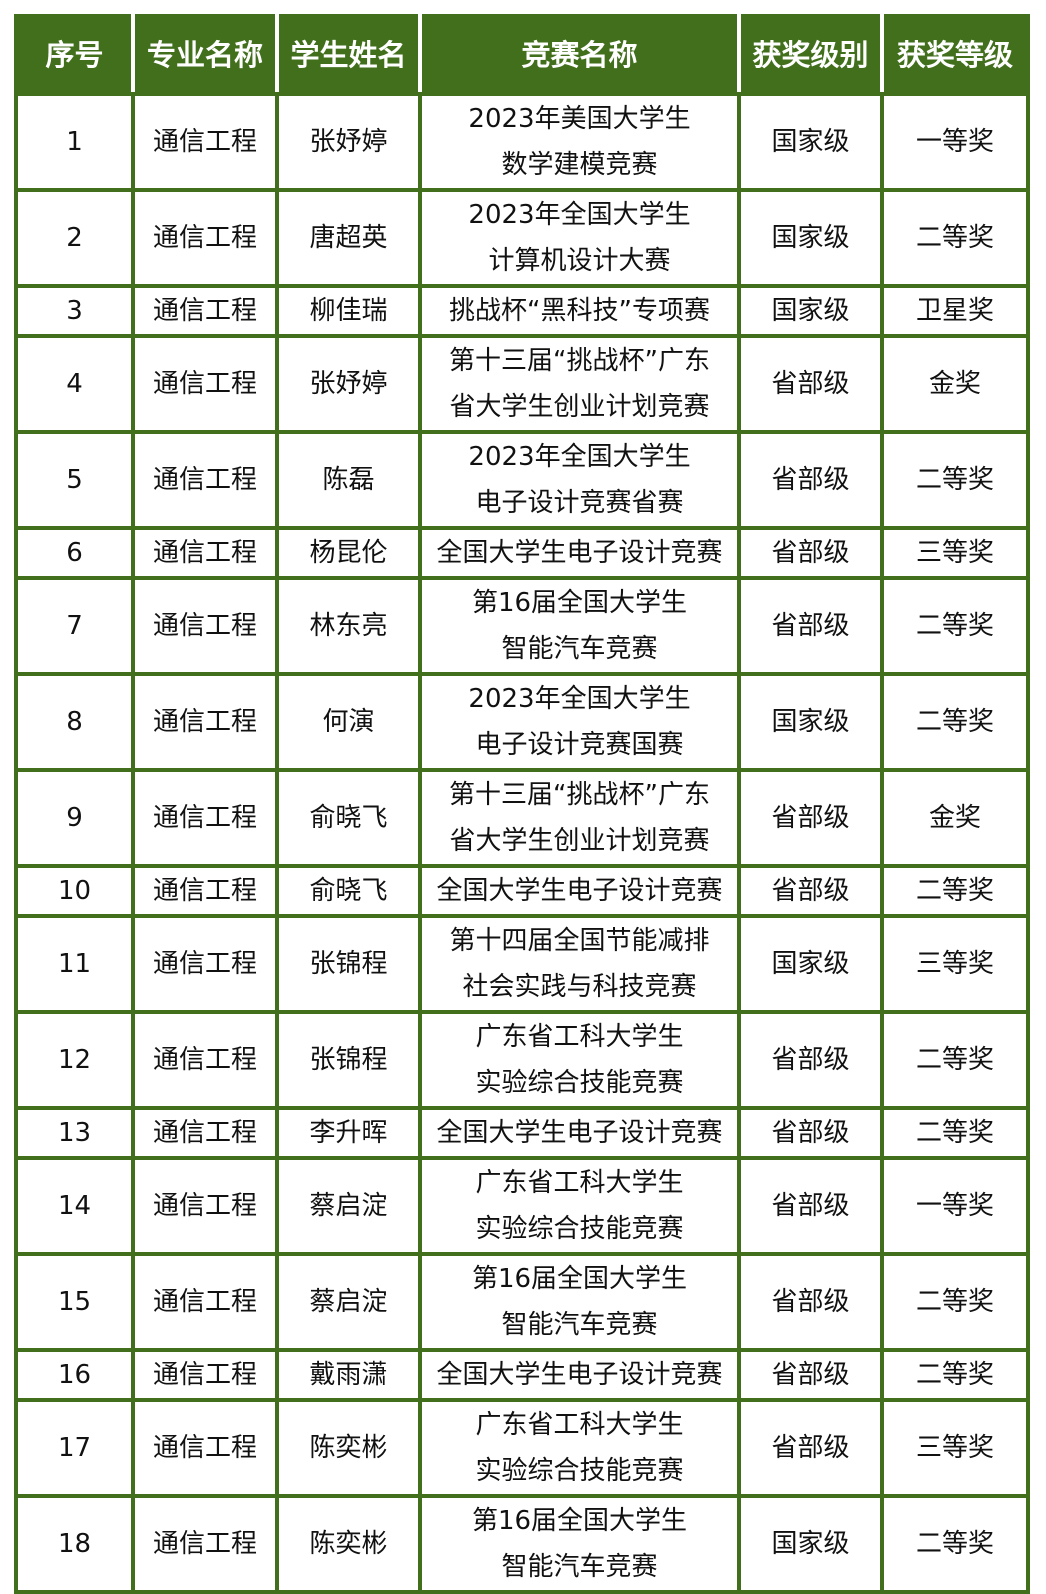 The width and height of the screenshot is (1046, 1594). What do you see at coordinates (74, 891) in the screenshot?
I see `cell-no: 10` at bounding box center [74, 891].